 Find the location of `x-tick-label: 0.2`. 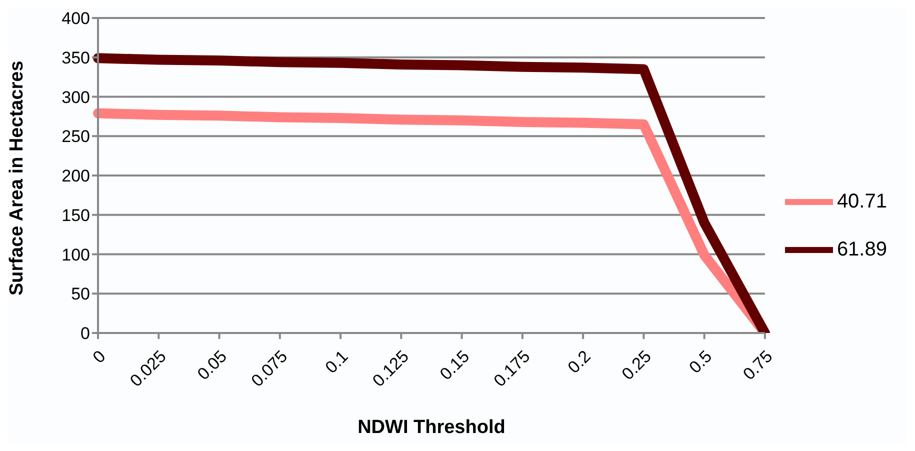

x-tick-label: 0.2 is located at coordinates (579, 362).